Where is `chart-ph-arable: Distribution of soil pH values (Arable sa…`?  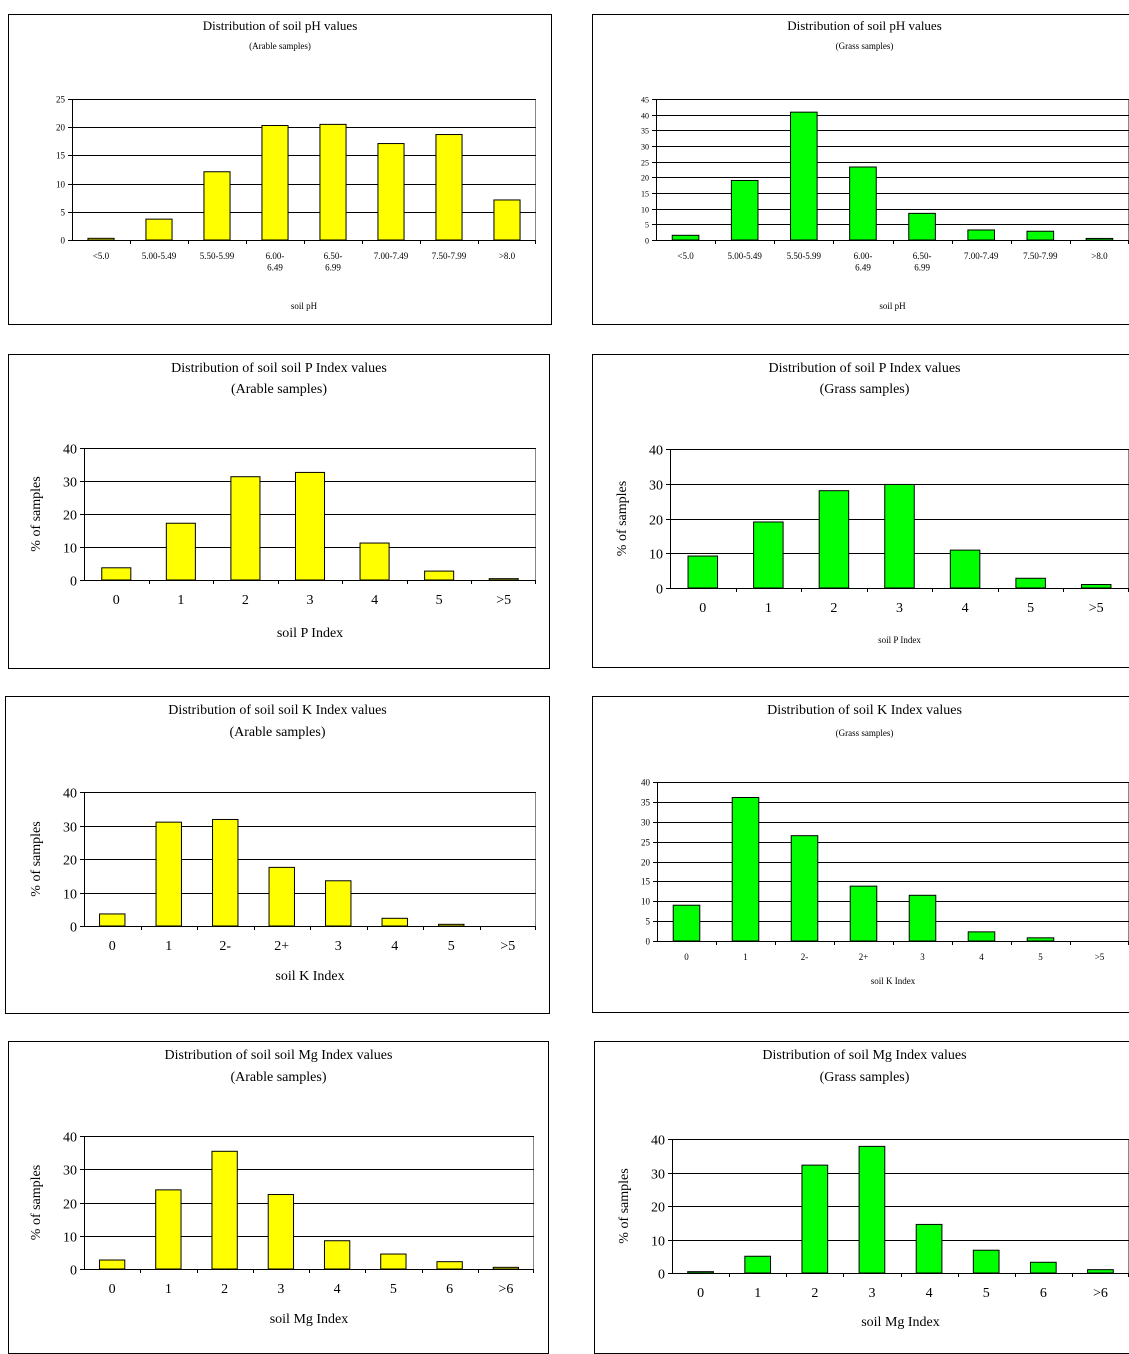
chart-ph-arable: Distribution of soil pH values (Arable sa… is located at coordinates (280, 169).